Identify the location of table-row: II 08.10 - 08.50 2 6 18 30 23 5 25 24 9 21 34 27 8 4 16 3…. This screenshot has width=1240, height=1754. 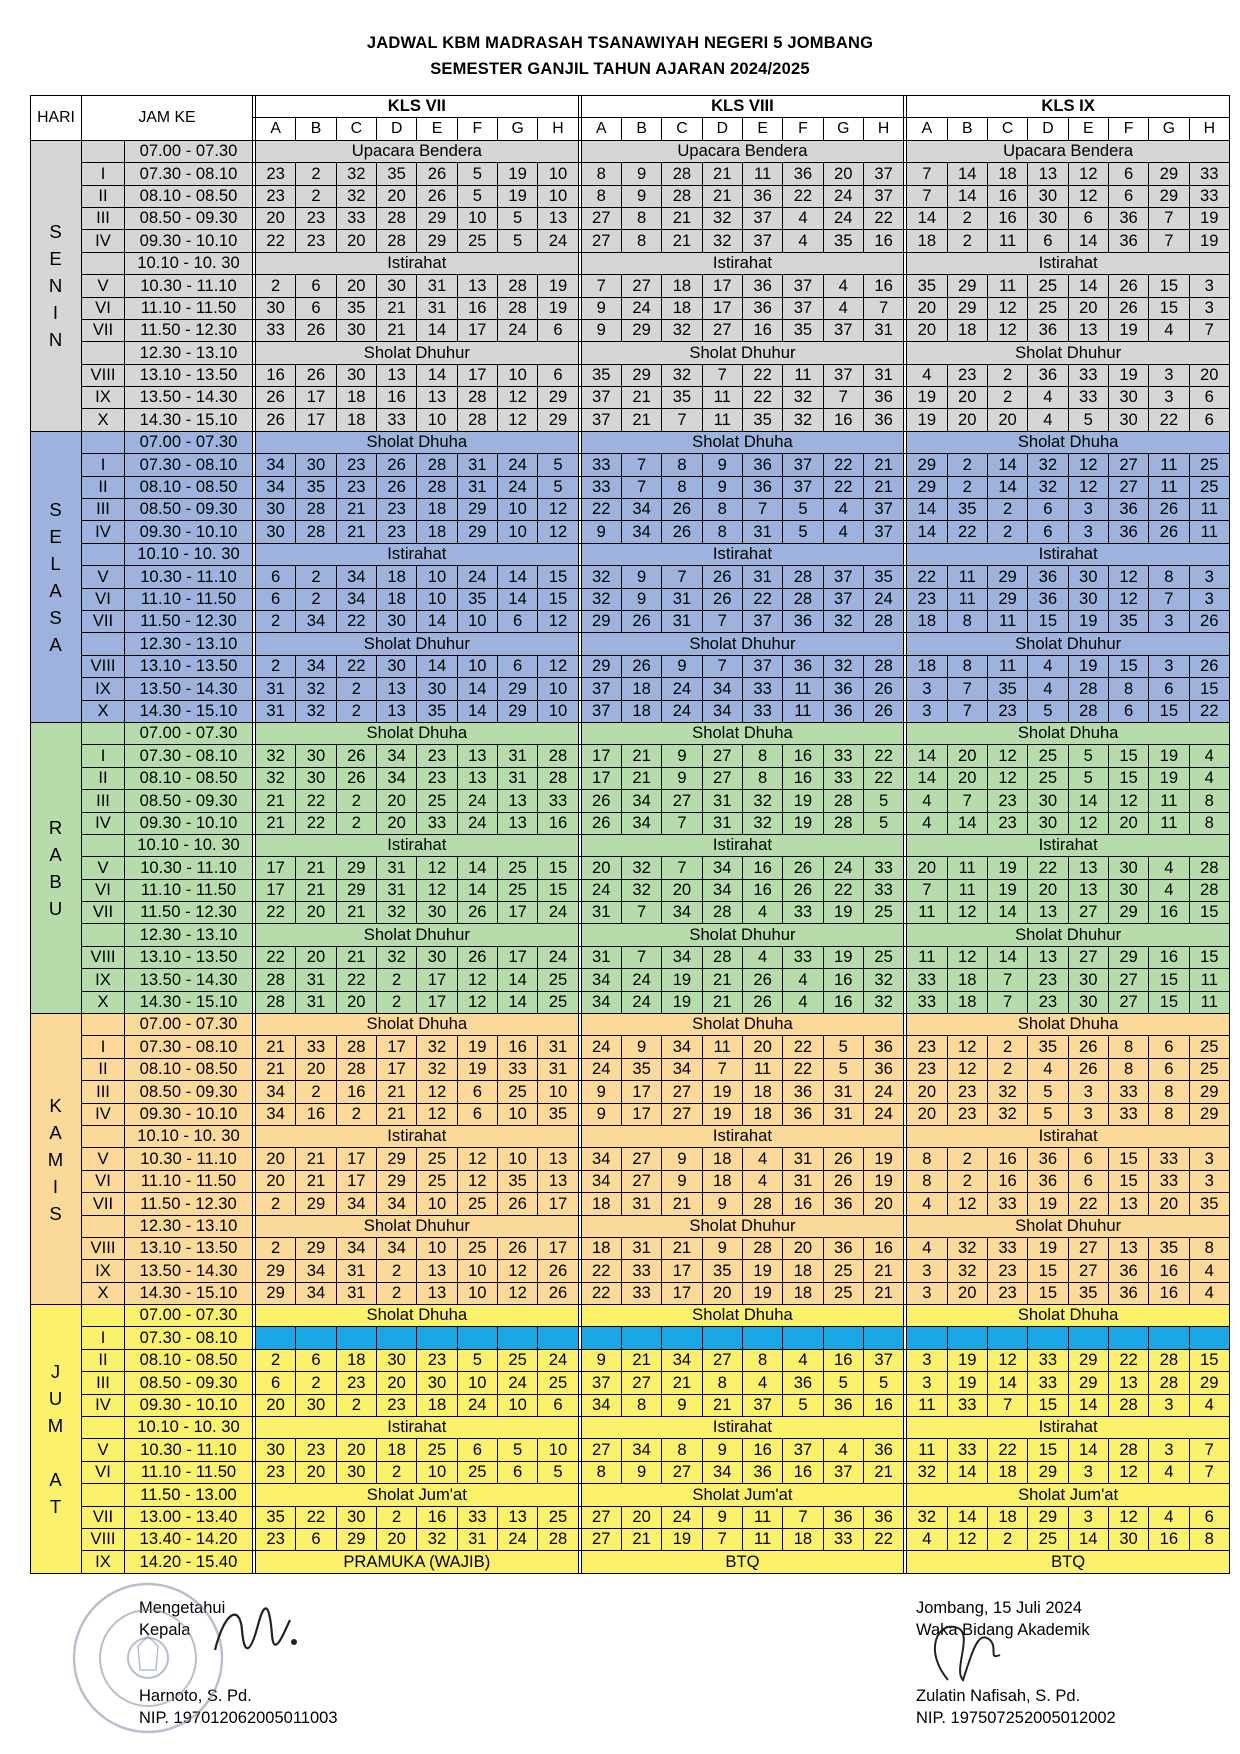
(630, 1360).